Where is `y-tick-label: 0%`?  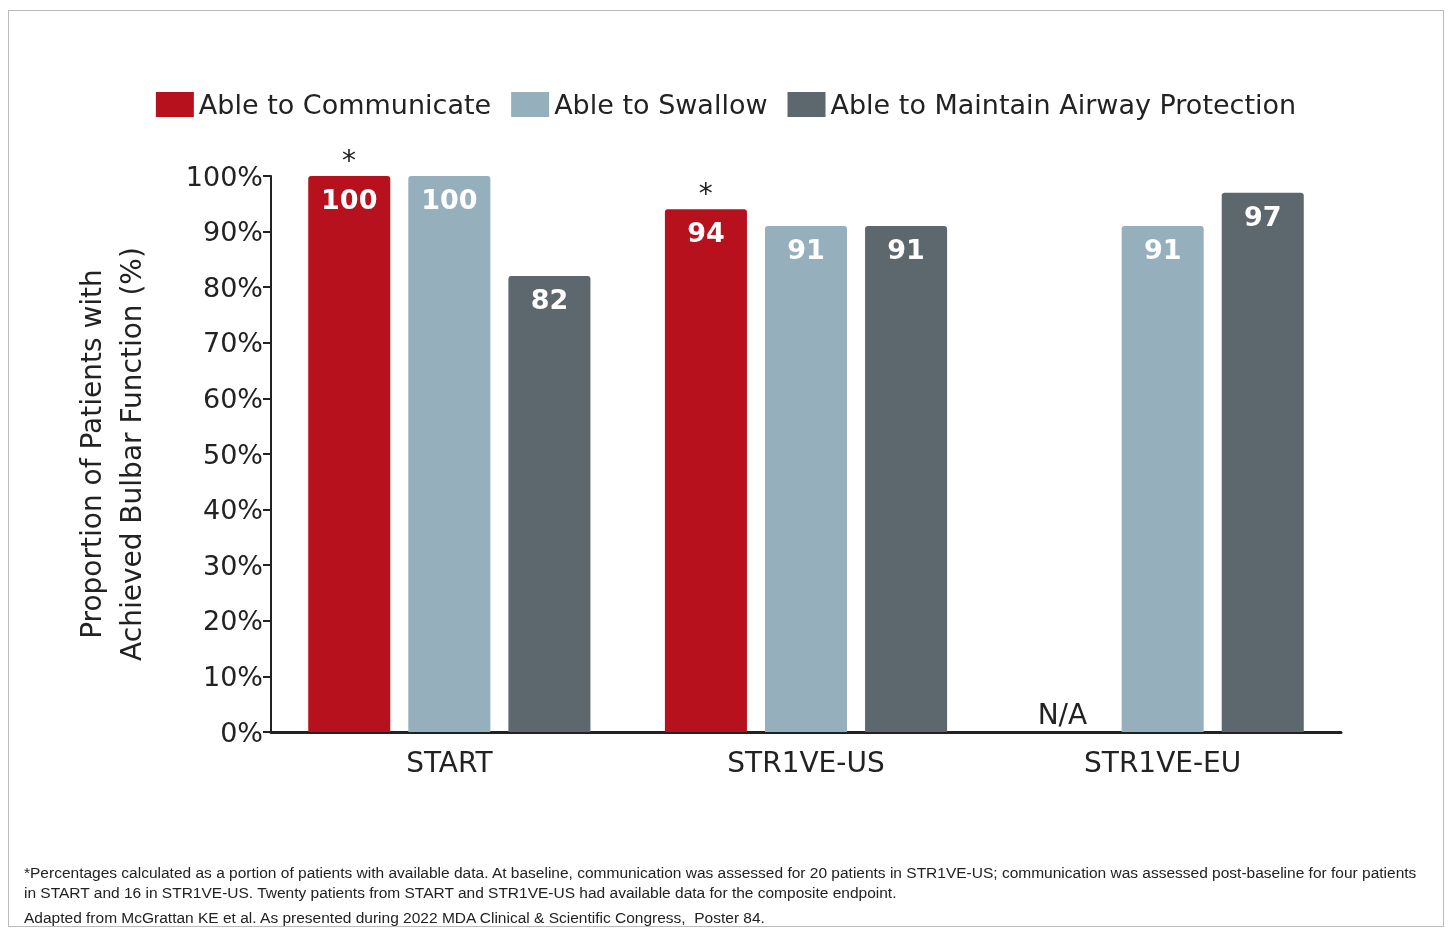
y-tick-label: 0% is located at coordinates (241, 732).